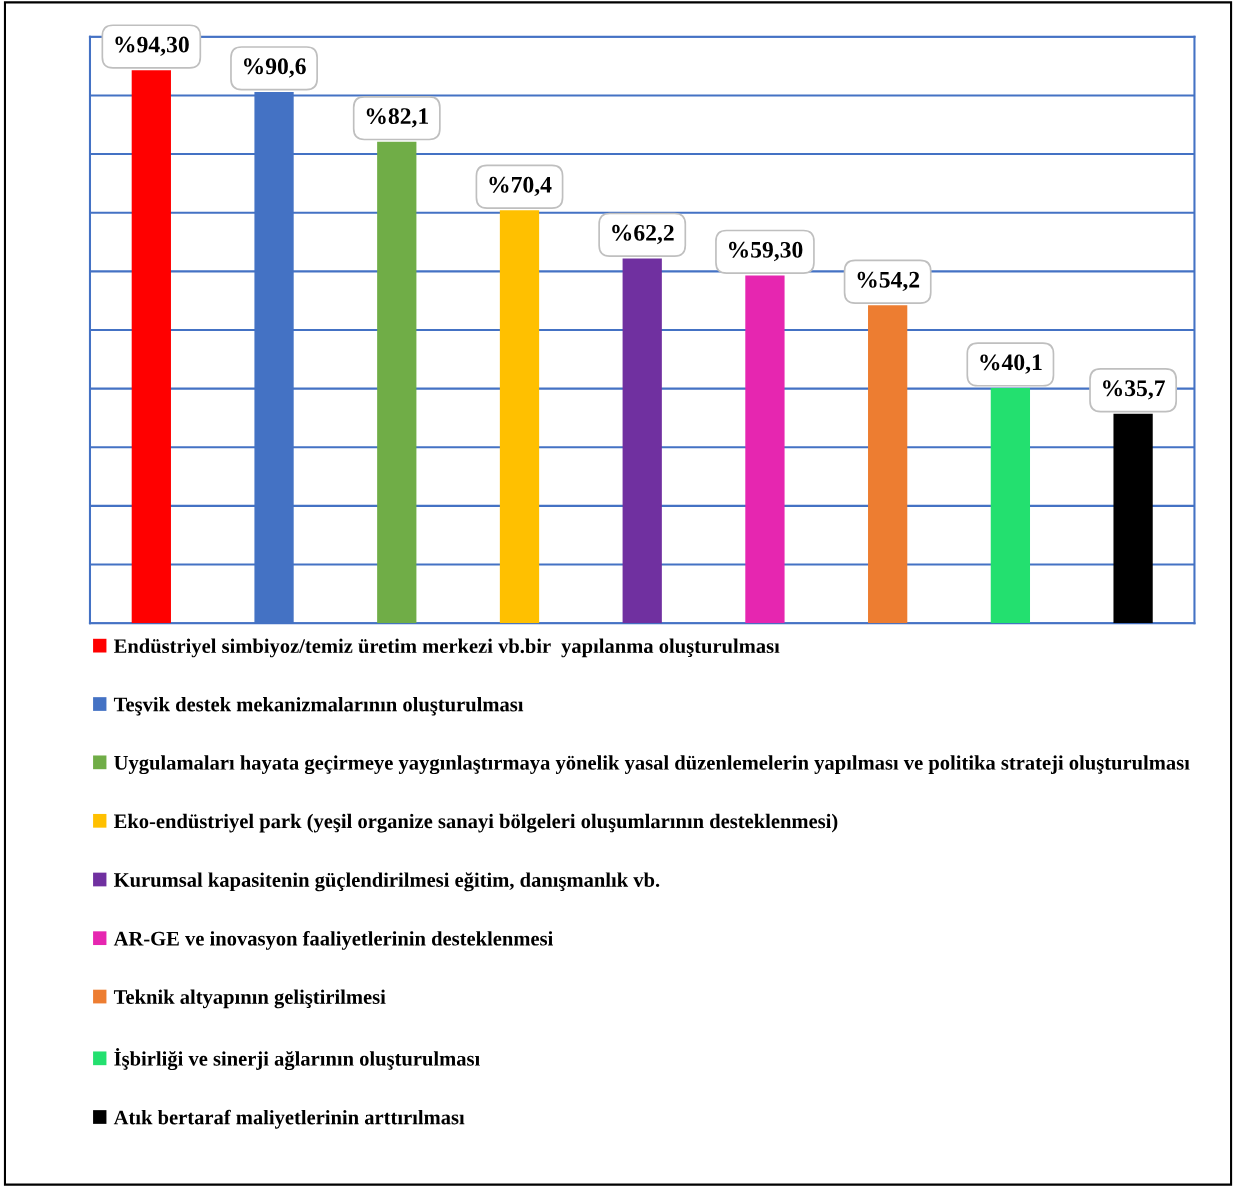 This screenshot has height=1187, width=1241. I want to click on legend-label: Kurumsal kapasitenin güçlendirilmesi eğitim, danışmanlık vb., so click(386, 882).